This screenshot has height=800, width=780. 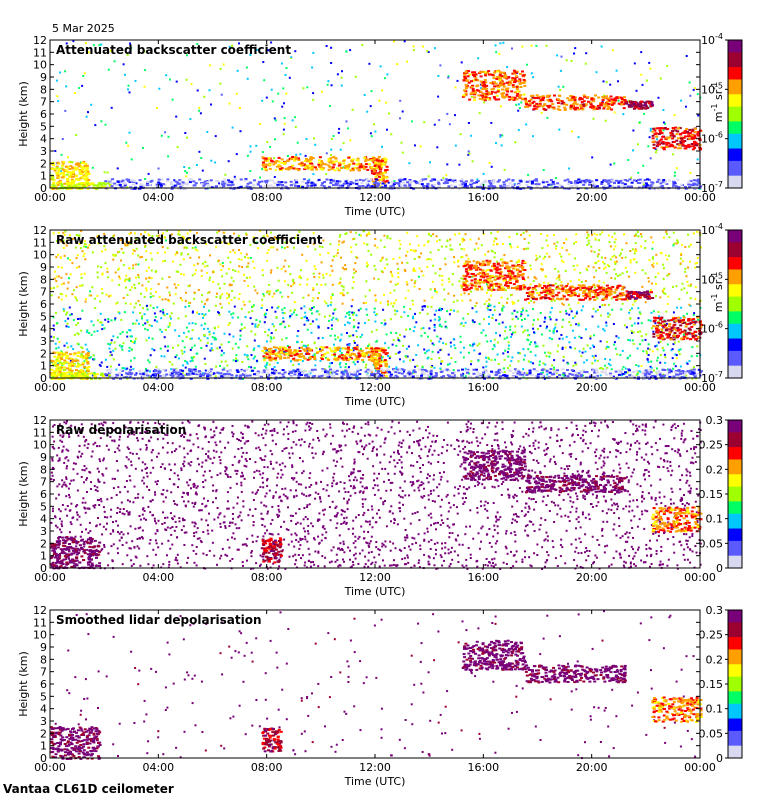 I want to click on panel-title: Attenuated backscatter coefficient, so click(x=173, y=50).